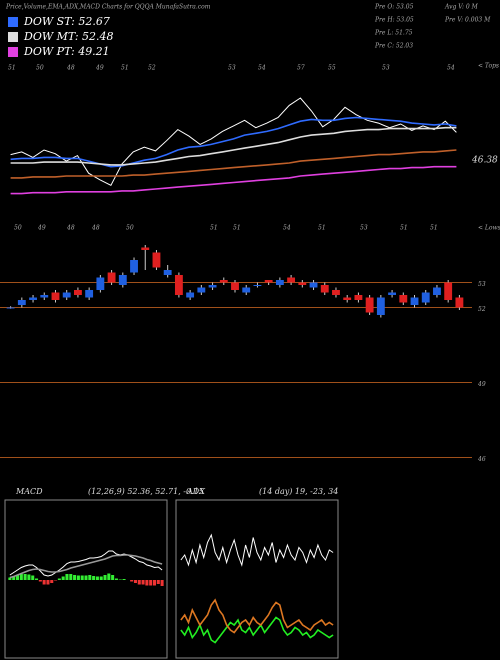 The height and width of the screenshot is (660, 500). Describe the element at coordinates (66, 51) in the screenshot. I see `legend-entry: DOW PT: 49.21` at that location.